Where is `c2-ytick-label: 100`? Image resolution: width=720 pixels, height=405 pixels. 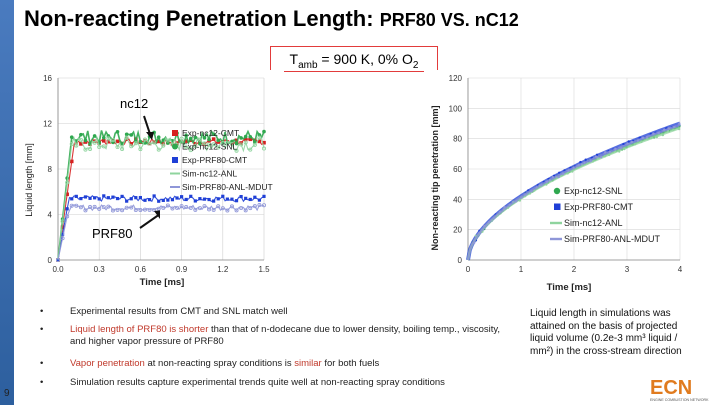 c2-ytick-label: 100 is located at coordinates (456, 108).